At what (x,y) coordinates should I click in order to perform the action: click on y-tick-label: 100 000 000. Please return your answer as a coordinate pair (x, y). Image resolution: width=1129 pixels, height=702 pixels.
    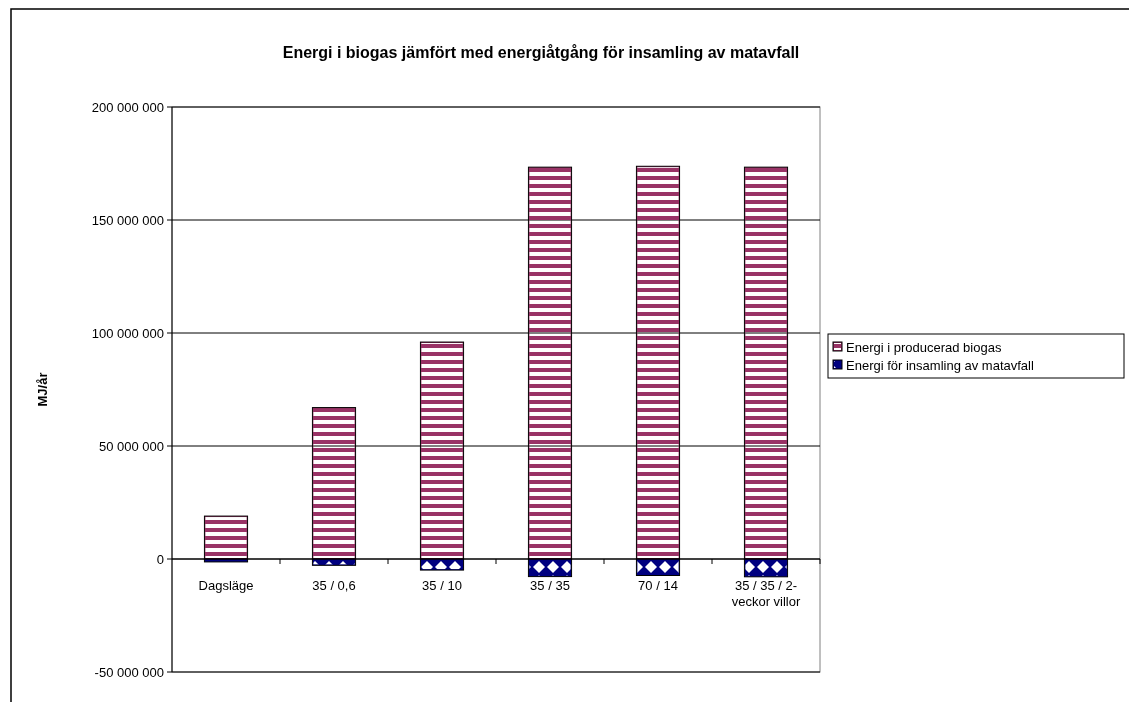
    Looking at the image, I should click on (127, 333).